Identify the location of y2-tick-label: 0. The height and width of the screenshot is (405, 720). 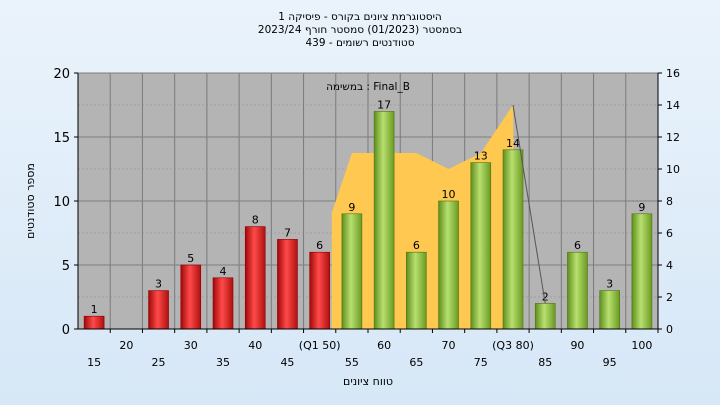
(669, 329).